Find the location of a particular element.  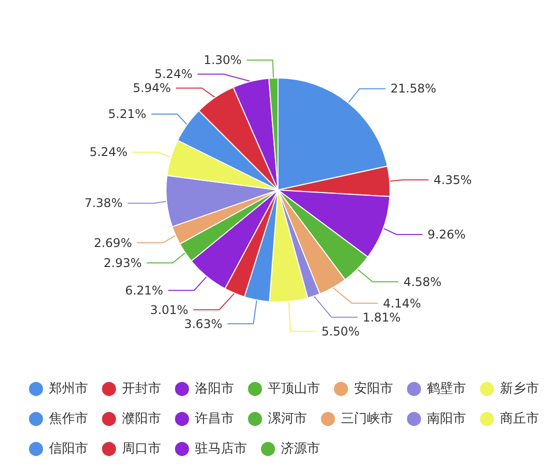

legend-label: 驻马店市 is located at coordinates (221, 448).